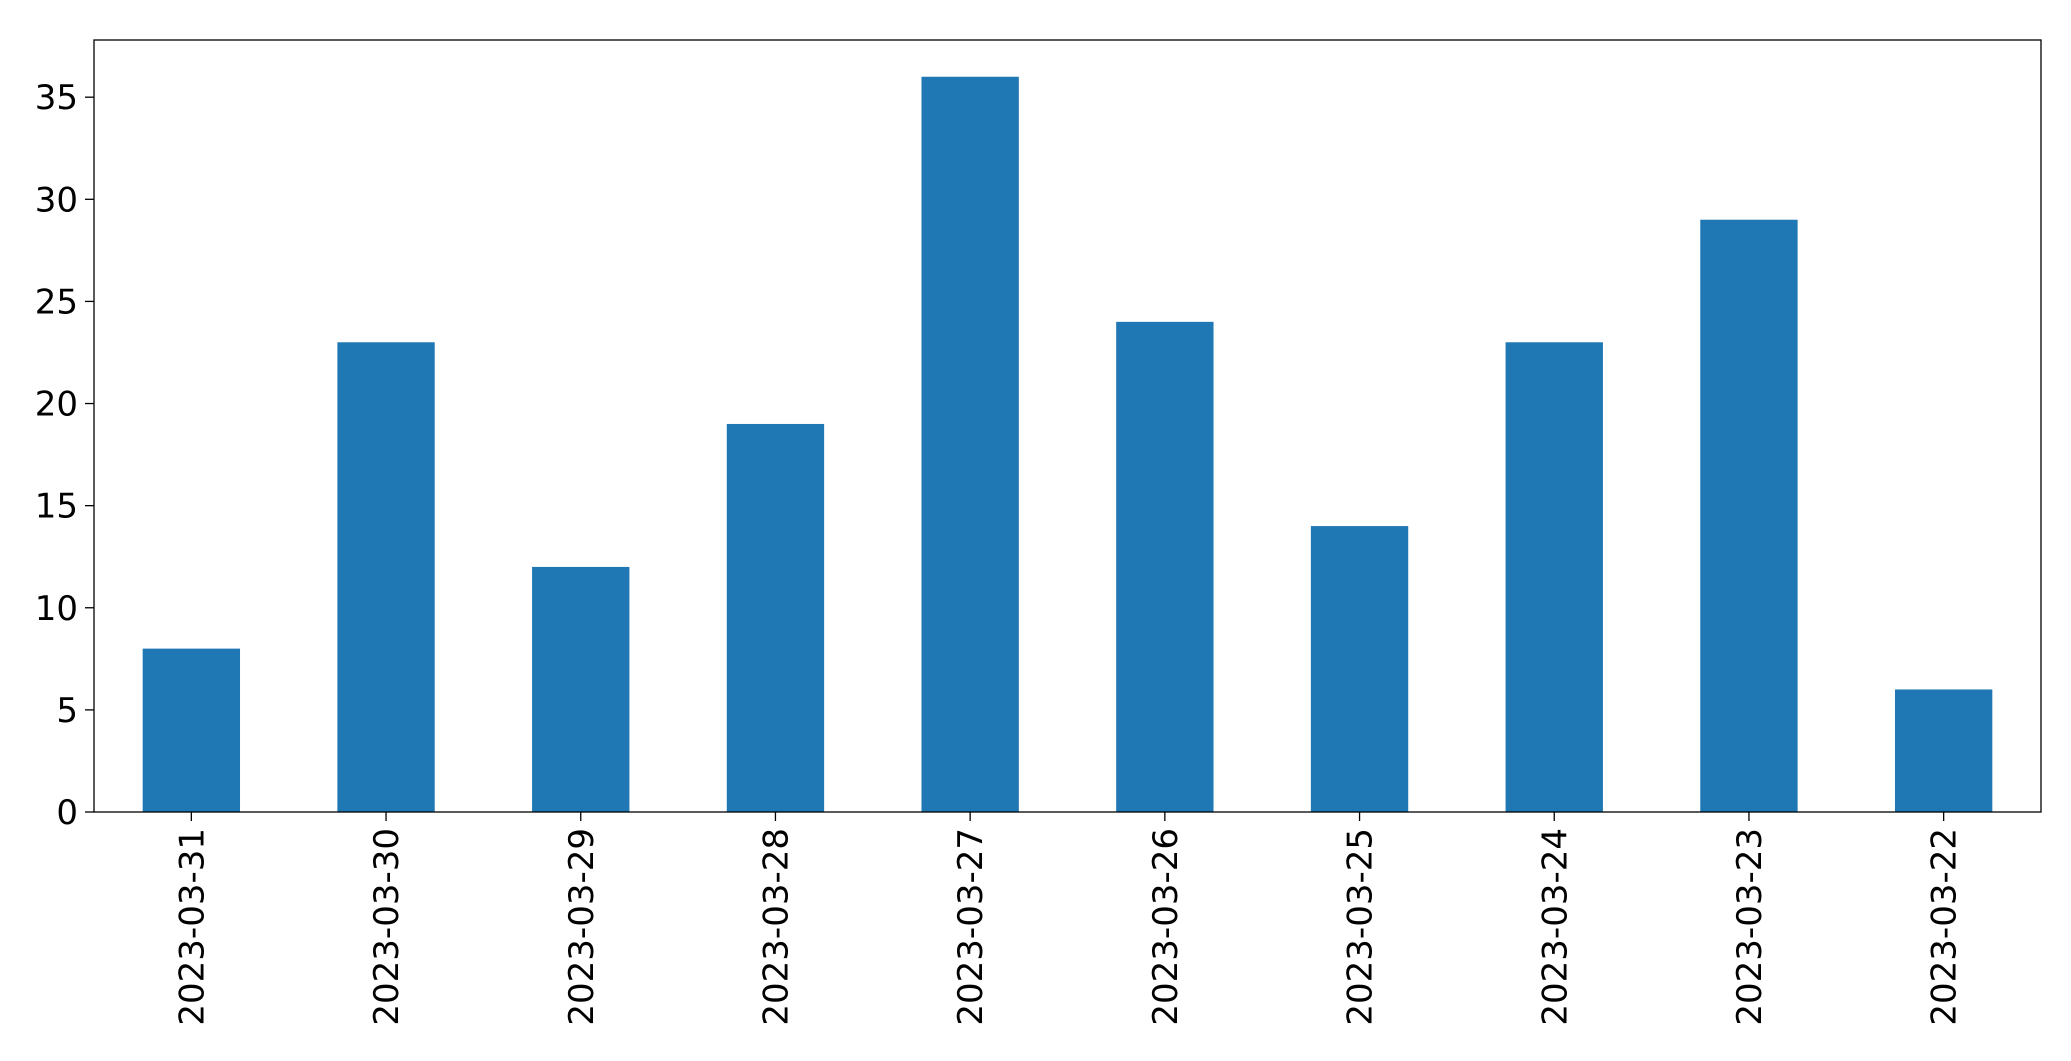  What do you see at coordinates (192, 927) in the screenshot?
I see `x-tick-label: 2023-03-31` at bounding box center [192, 927].